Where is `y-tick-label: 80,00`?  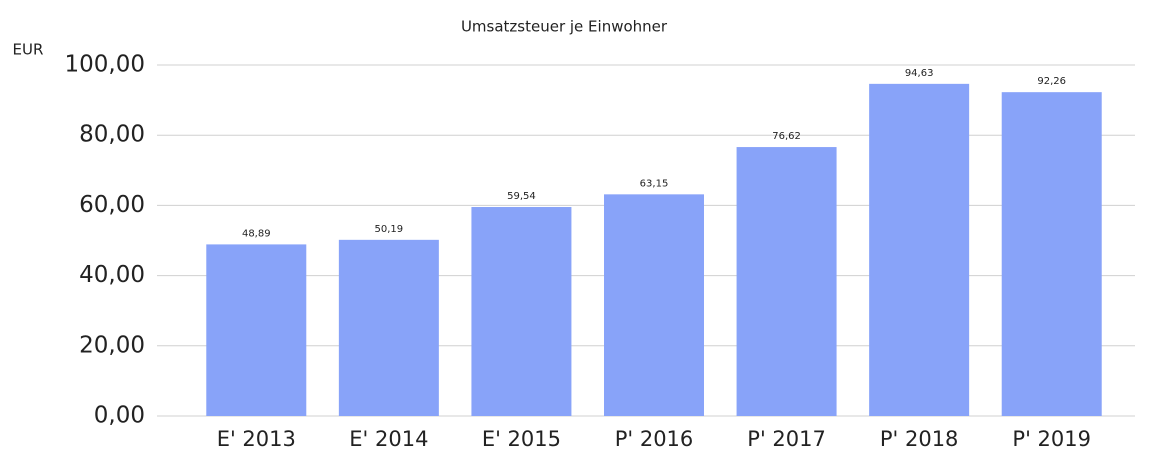
y-tick-label: 80,00 is located at coordinates (112, 135).